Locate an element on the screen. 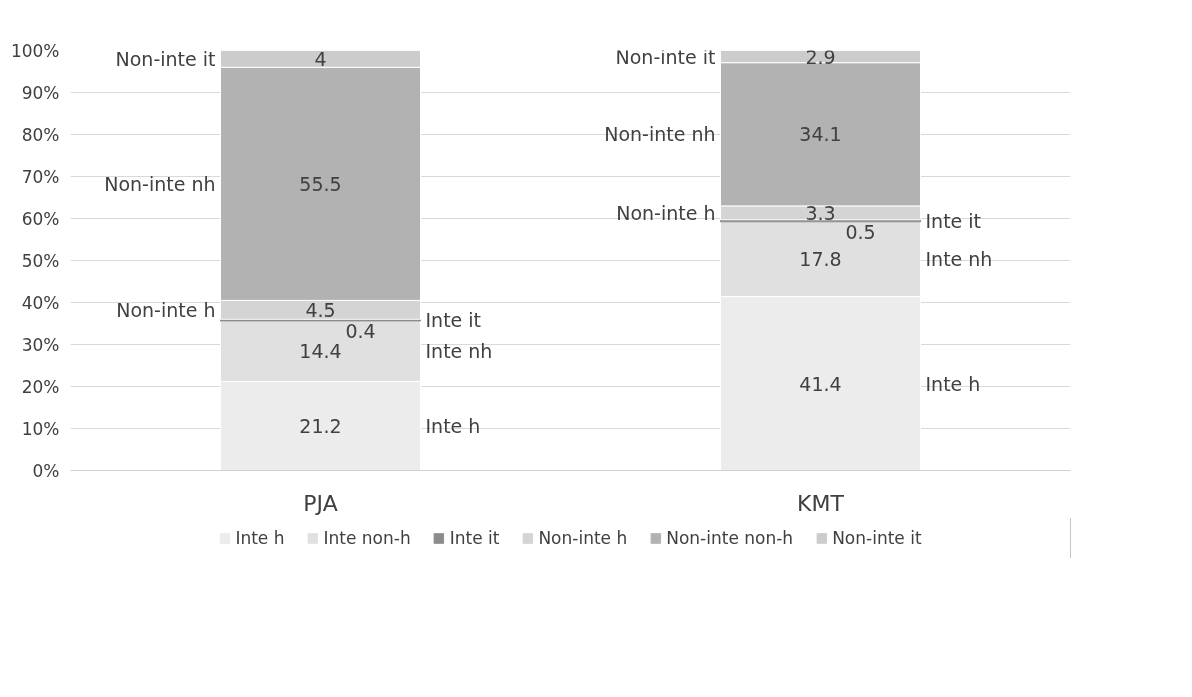 The width and height of the screenshot is (1192, 697). y-tick-label: 50% is located at coordinates (40, 260).